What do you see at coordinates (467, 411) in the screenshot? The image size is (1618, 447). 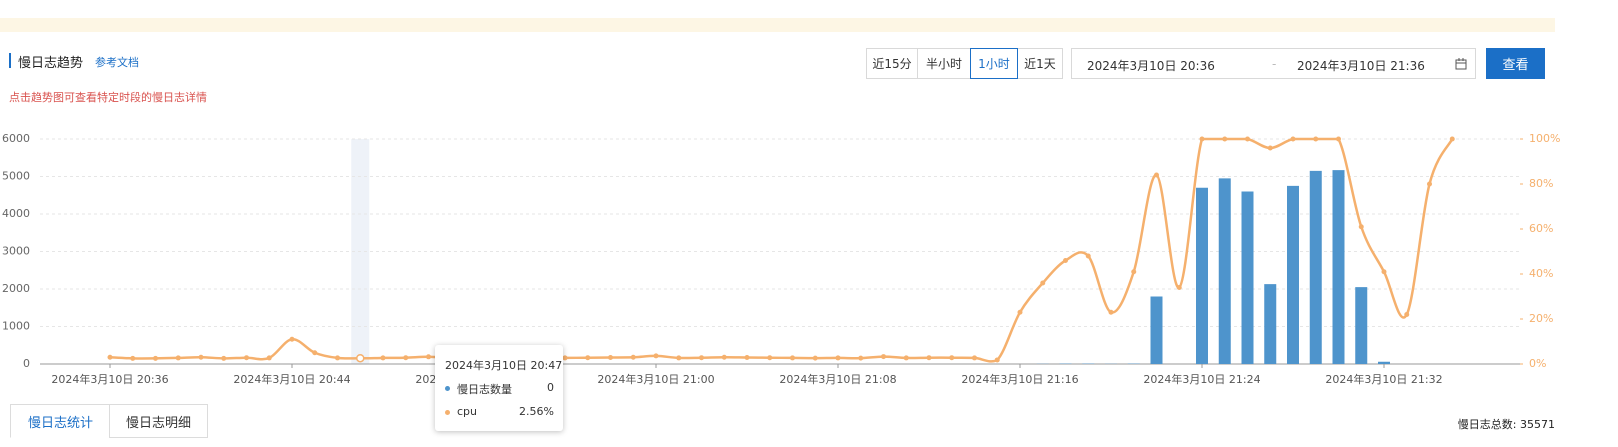 I see `tooltip-series-name: cpu` at bounding box center [467, 411].